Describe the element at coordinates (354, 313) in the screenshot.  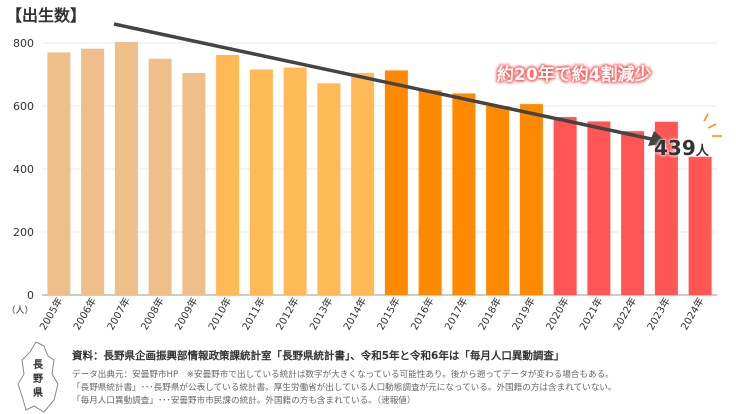
I see `x-tick-label: 2014年` at that location.